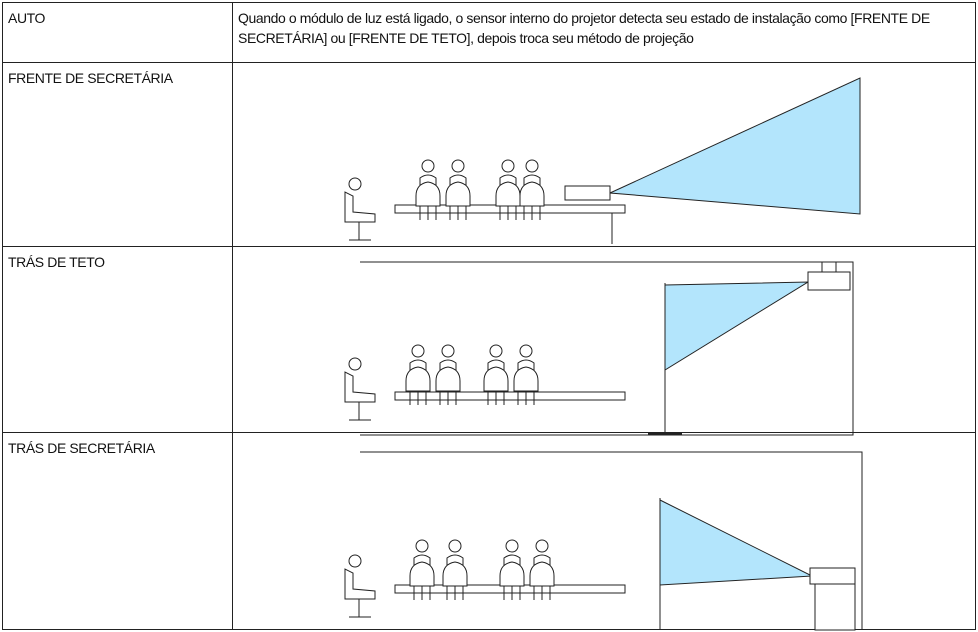 Image resolution: width=978 pixels, height=632 pixels. I want to click on row-label: AUTO, so click(27, 18).